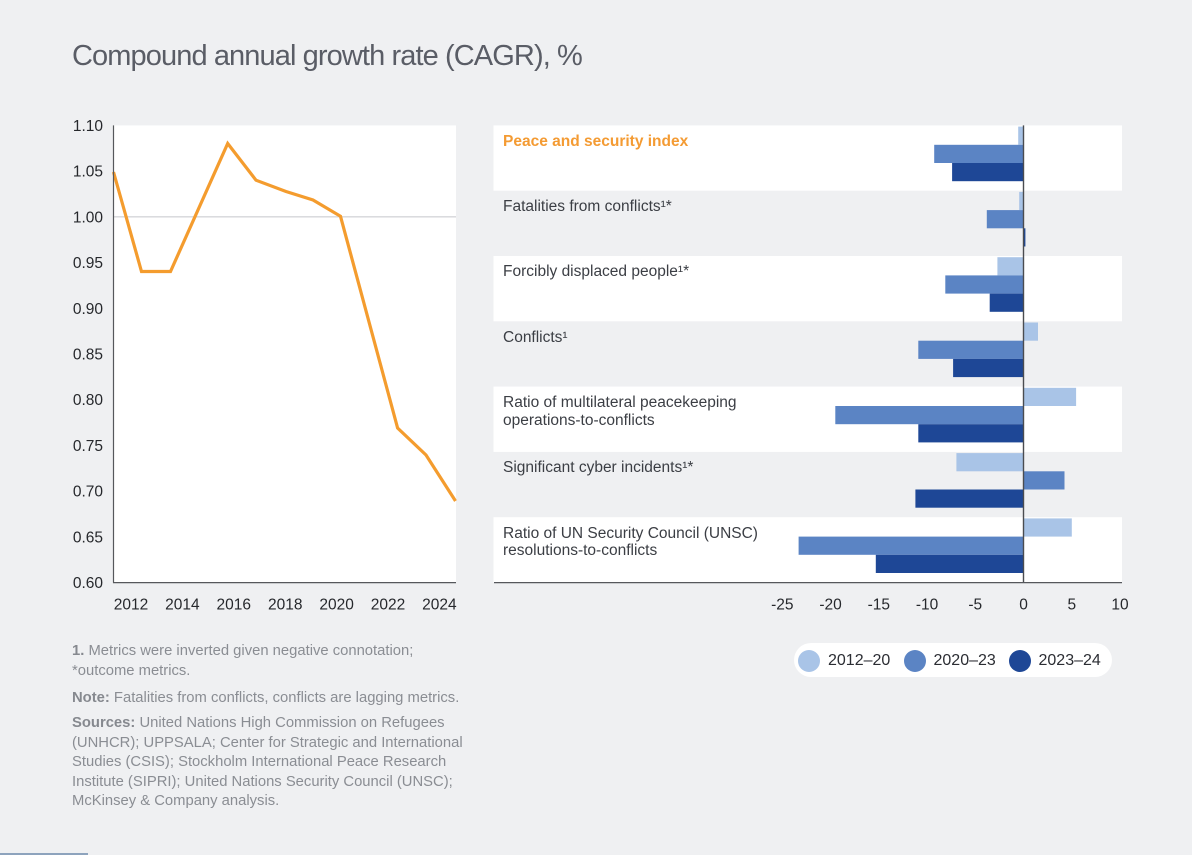 The image size is (1192, 855). I want to click on svg-text: 0.95, so click(88, 263).